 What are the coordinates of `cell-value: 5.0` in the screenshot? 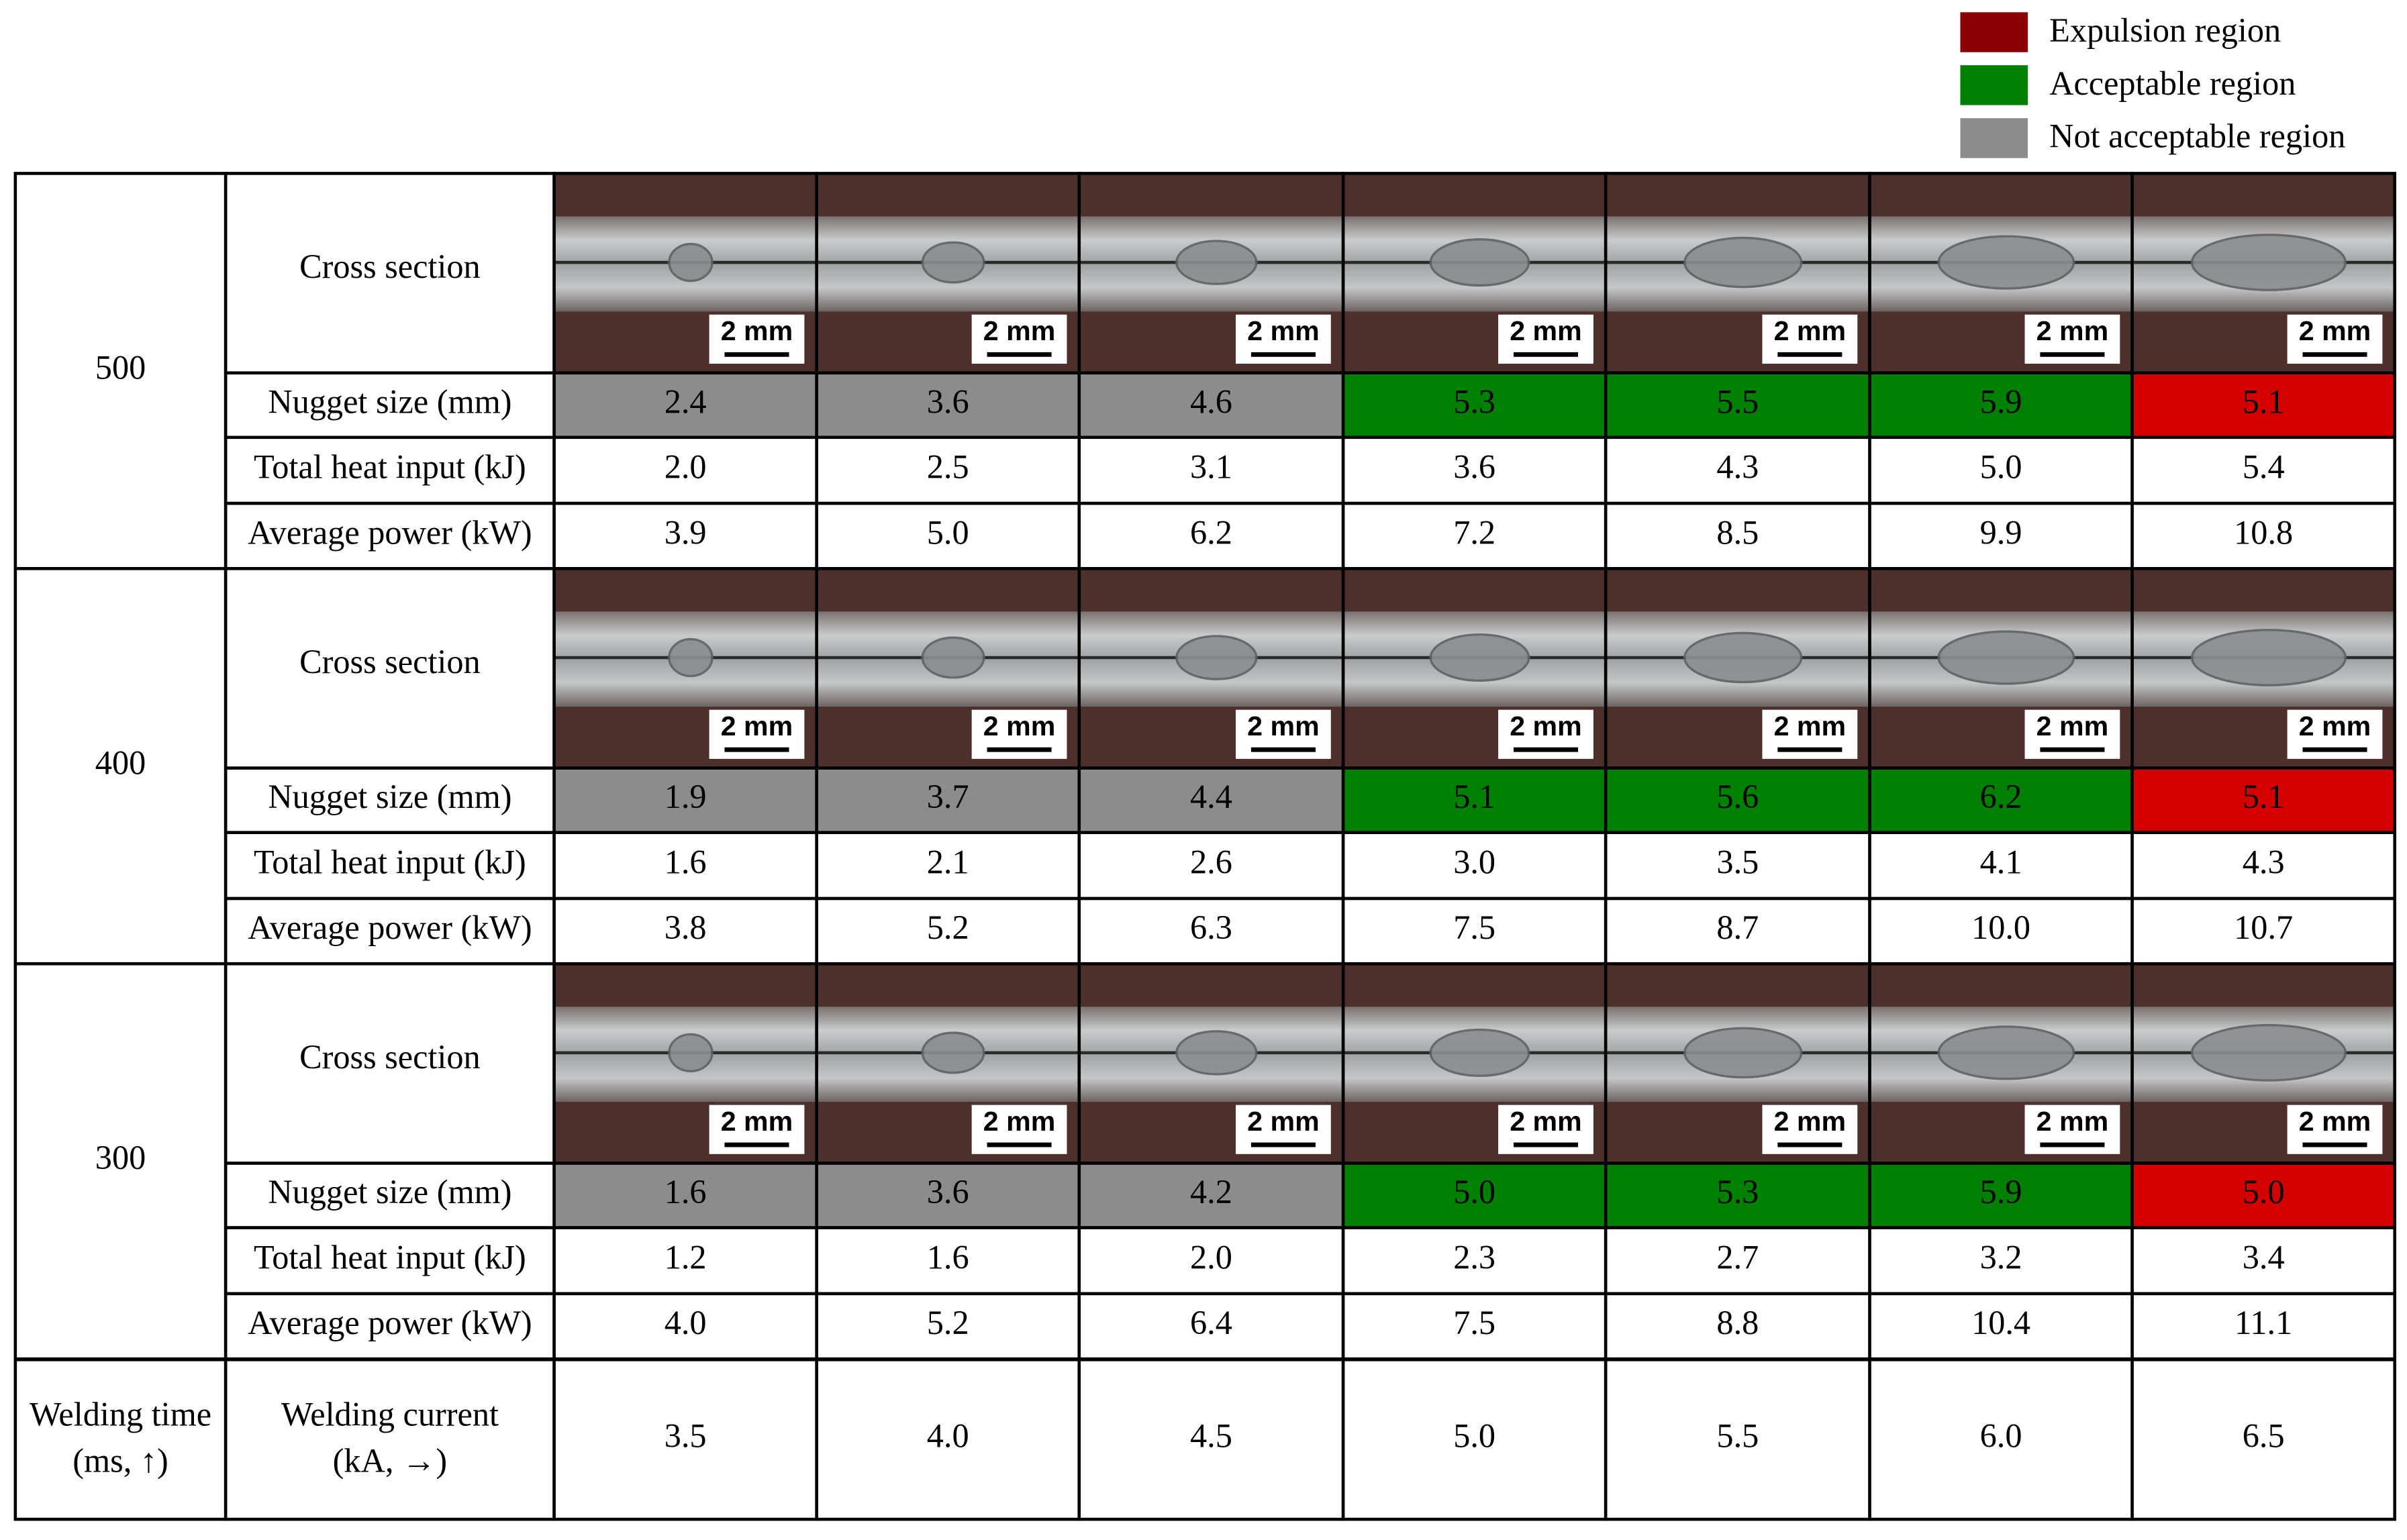 It's located at (948, 532).